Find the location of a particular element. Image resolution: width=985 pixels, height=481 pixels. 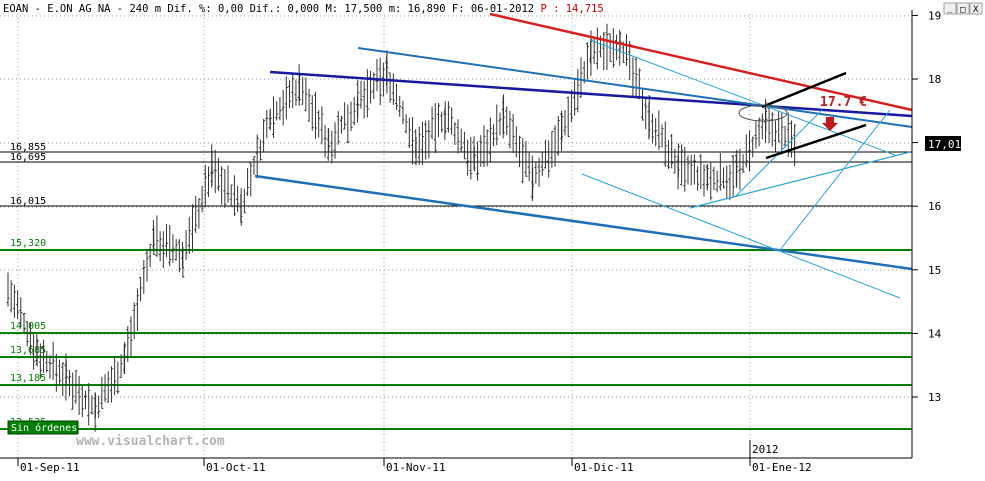

header-interval: 240 m Dif is located at coordinates (157, 9).